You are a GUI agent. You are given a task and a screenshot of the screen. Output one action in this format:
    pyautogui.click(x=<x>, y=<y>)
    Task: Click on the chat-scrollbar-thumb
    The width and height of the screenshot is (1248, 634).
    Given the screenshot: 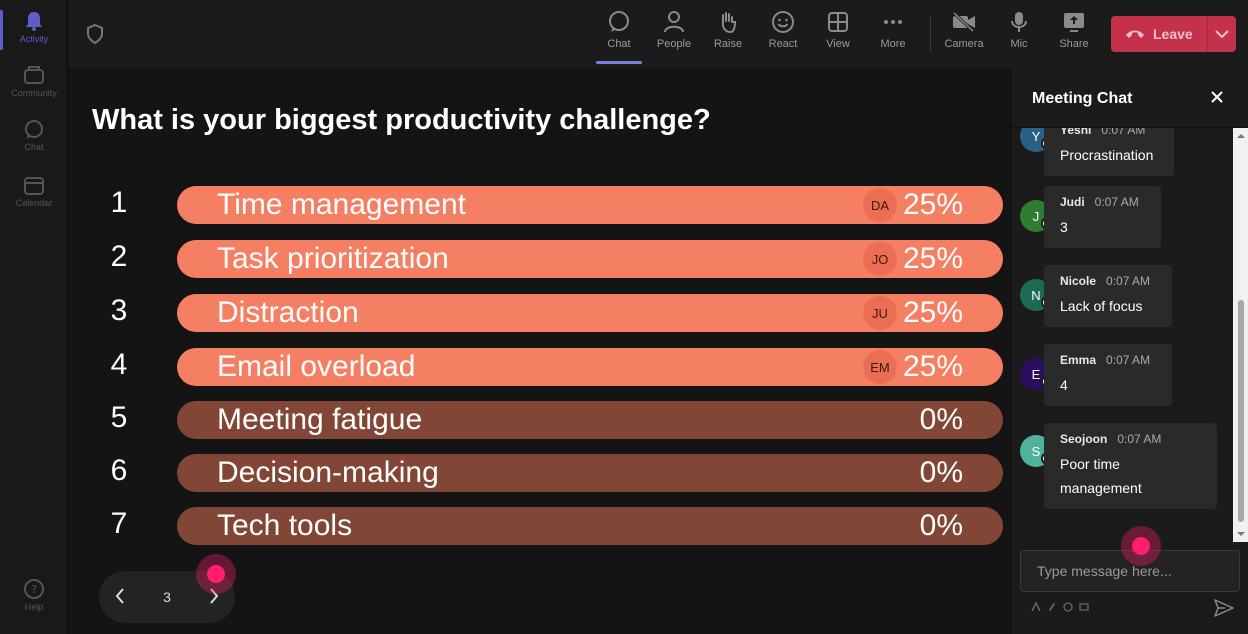 What is the action you would take?
    pyautogui.click(x=1241, y=411)
    